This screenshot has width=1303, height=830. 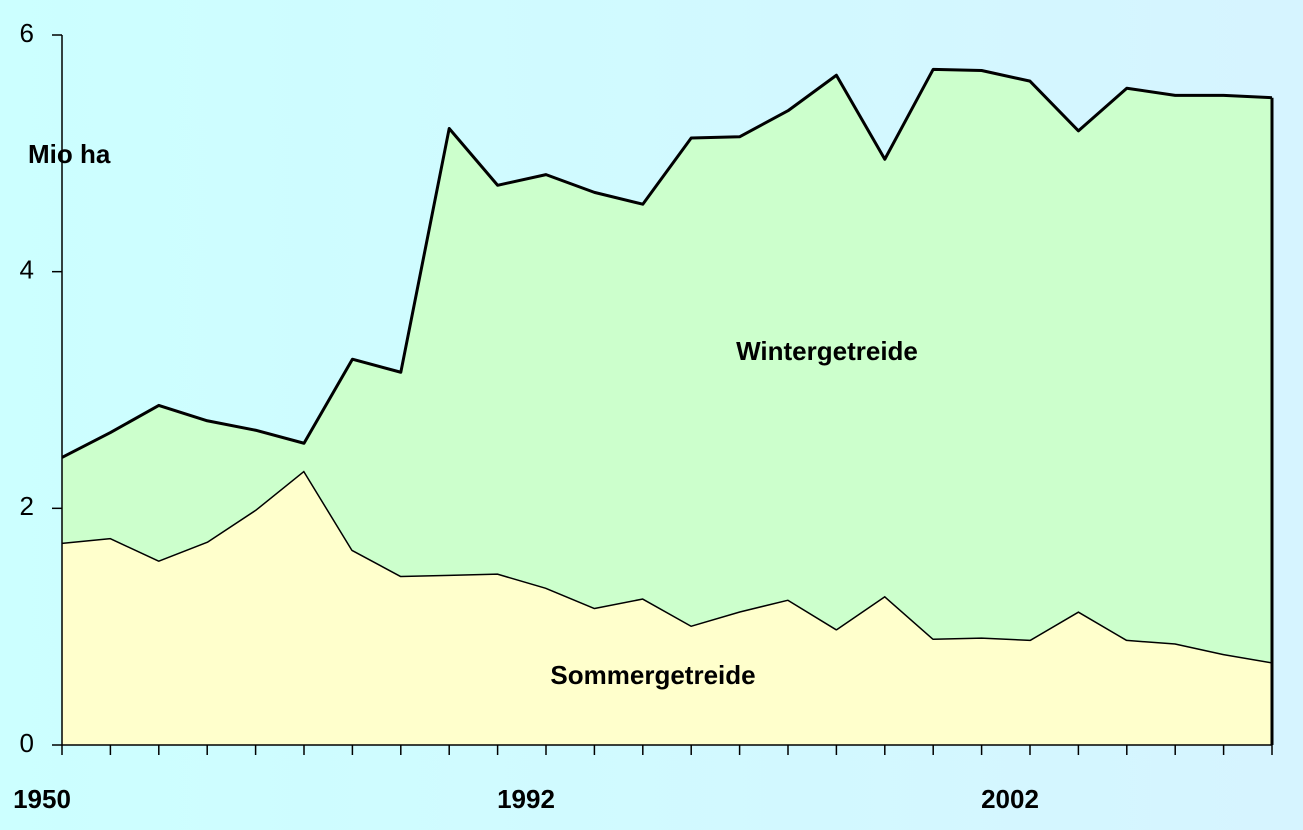 What do you see at coordinates (27, 506) in the screenshot?
I see `y-tick-label: 2` at bounding box center [27, 506].